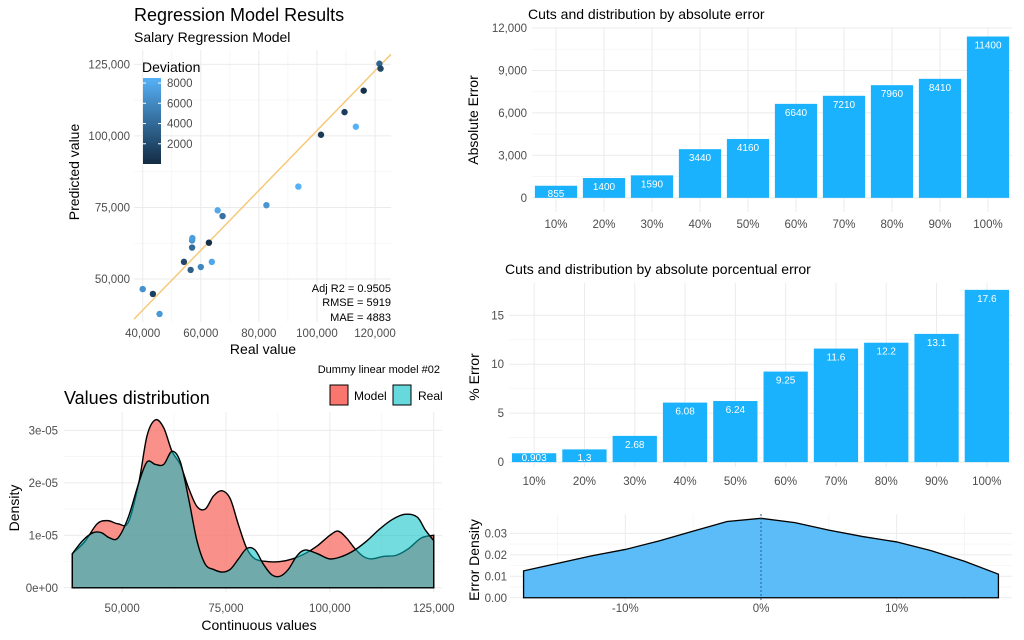  What do you see at coordinates (261, 189) in the screenshot?
I see `scatter-points` at bounding box center [261, 189].